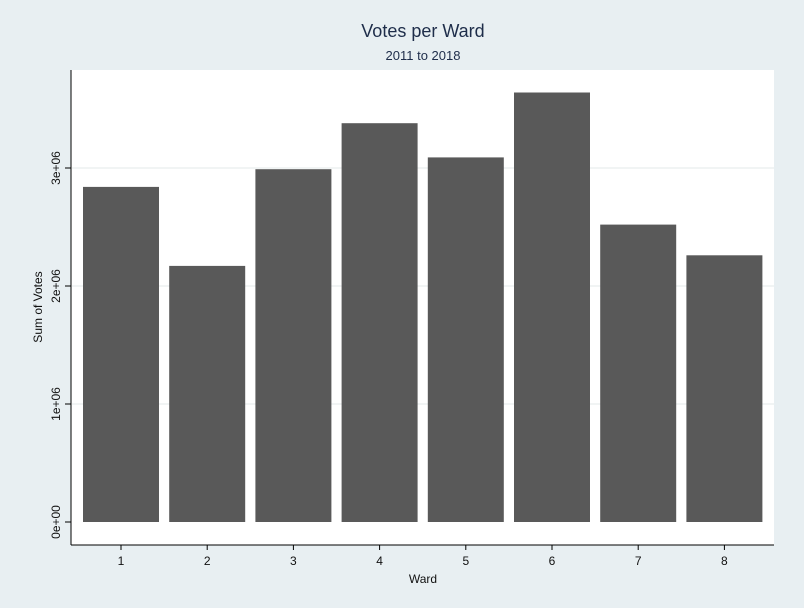 The image size is (804, 608). Describe the element at coordinates (422, 31) in the screenshot. I see `chart-title: Votes per Ward` at that location.